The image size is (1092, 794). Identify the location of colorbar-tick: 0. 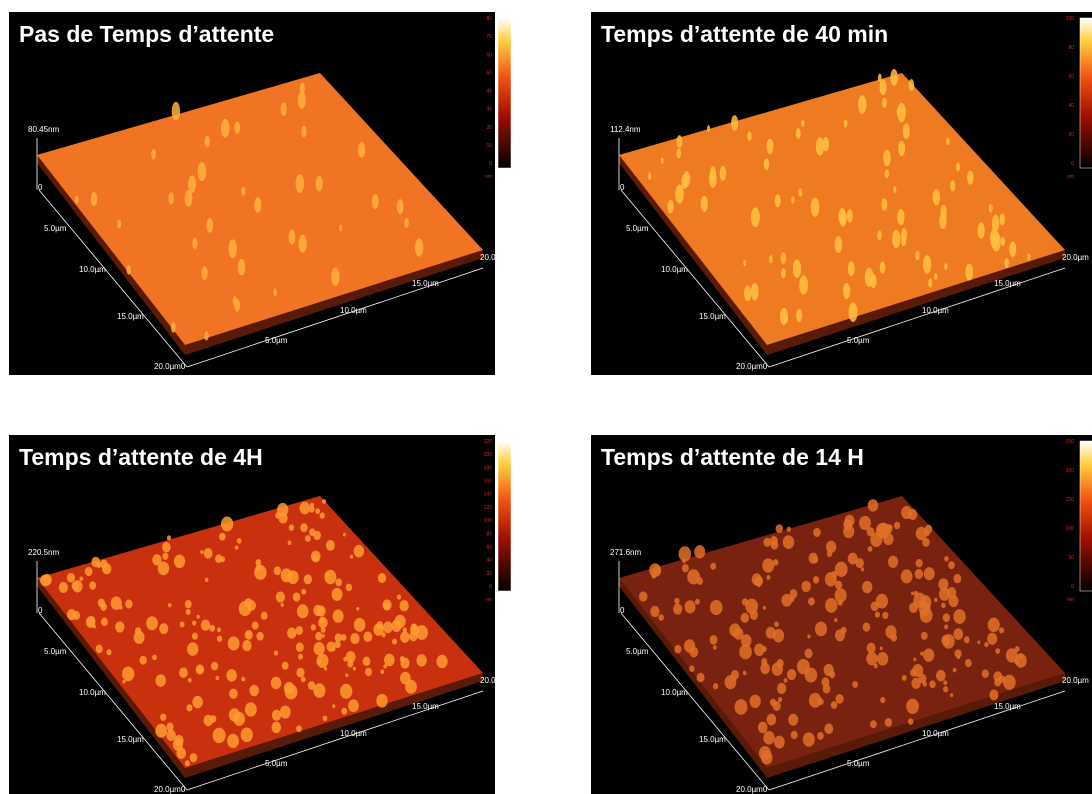
(1072, 587).